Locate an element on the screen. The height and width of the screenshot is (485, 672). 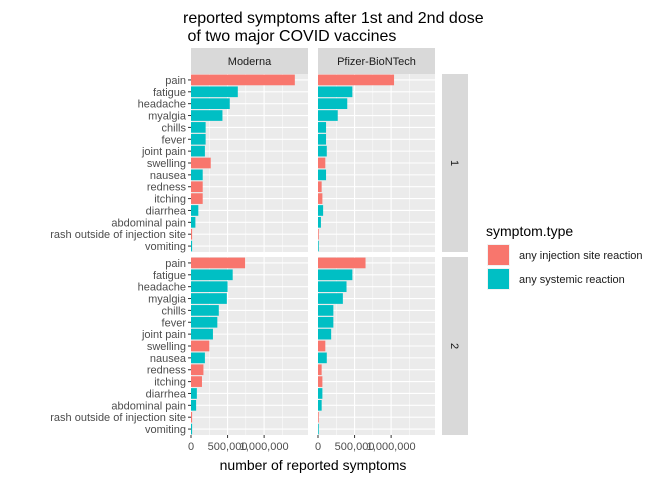
strip-dose-2: 2 is located at coordinates (455, 346).